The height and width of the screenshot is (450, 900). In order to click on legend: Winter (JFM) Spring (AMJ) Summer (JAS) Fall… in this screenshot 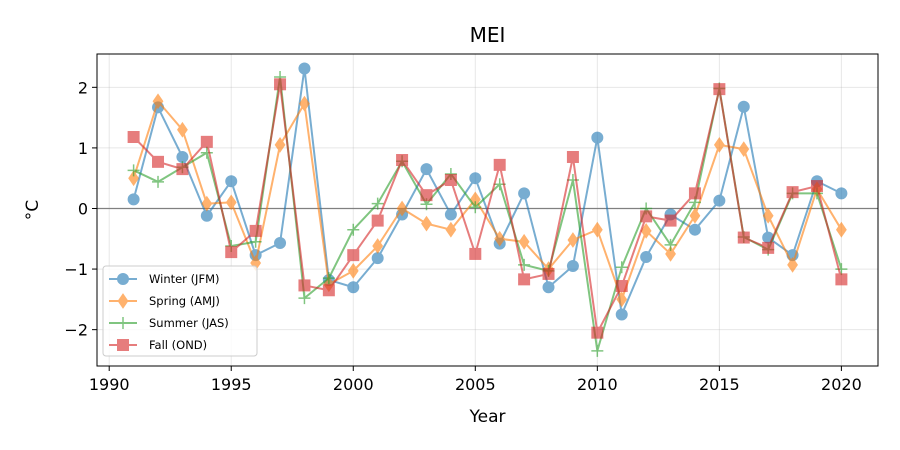, I will do `click(180, 311)`.